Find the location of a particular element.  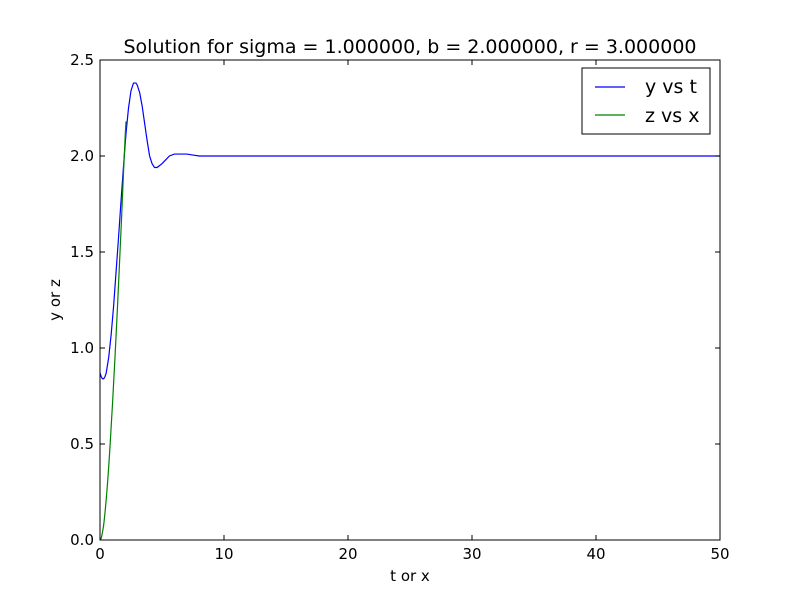

y-tick-label: 2.0 is located at coordinates (82, 156).